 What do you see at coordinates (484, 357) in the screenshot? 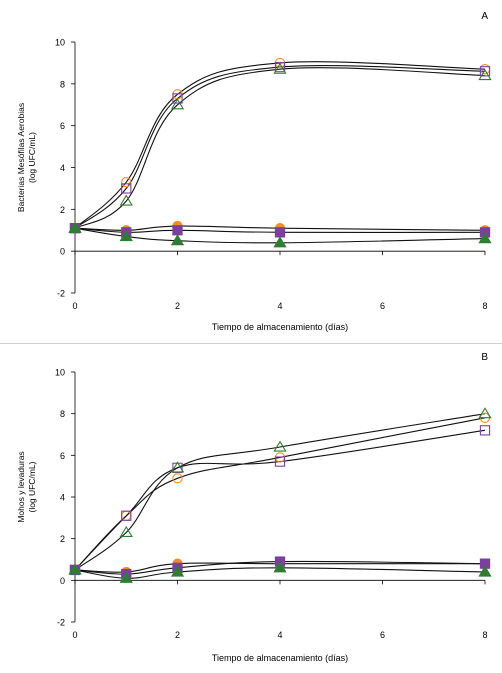
I see `panel-label: B` at bounding box center [484, 357].